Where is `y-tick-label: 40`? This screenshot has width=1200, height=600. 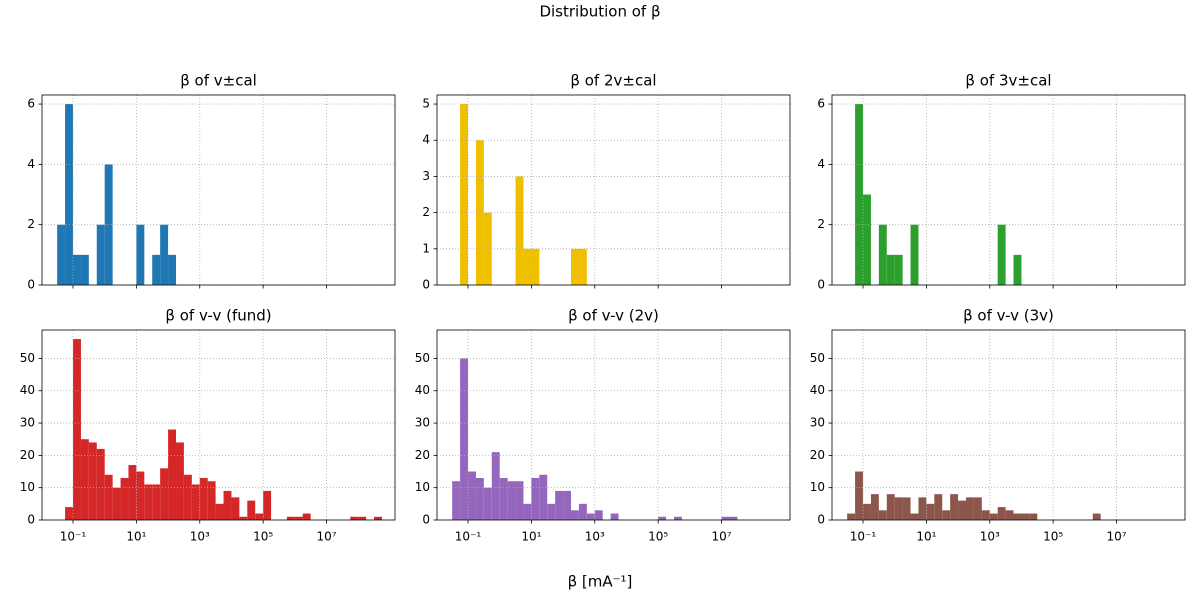
y-tick-label: 40 is located at coordinates (27, 390).